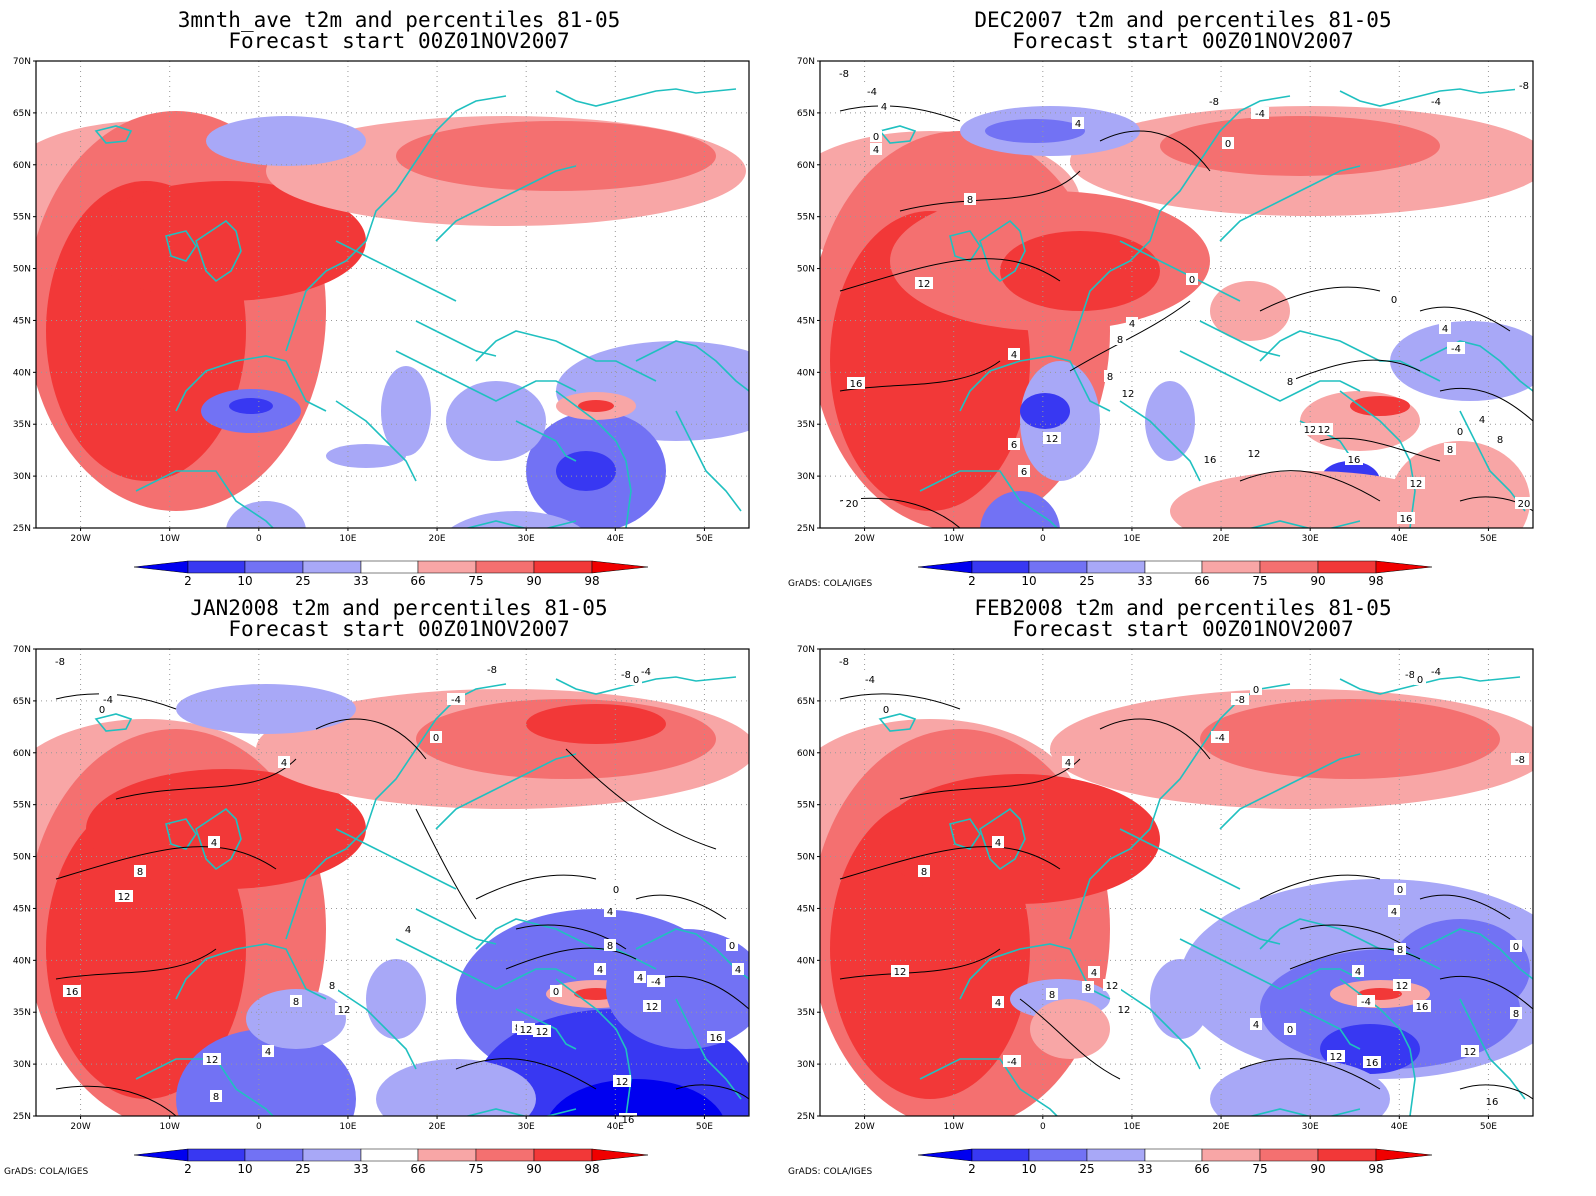  I want to click on panel-subtitle: Forecast start 00Z01NOV2007, so click(399, 629).